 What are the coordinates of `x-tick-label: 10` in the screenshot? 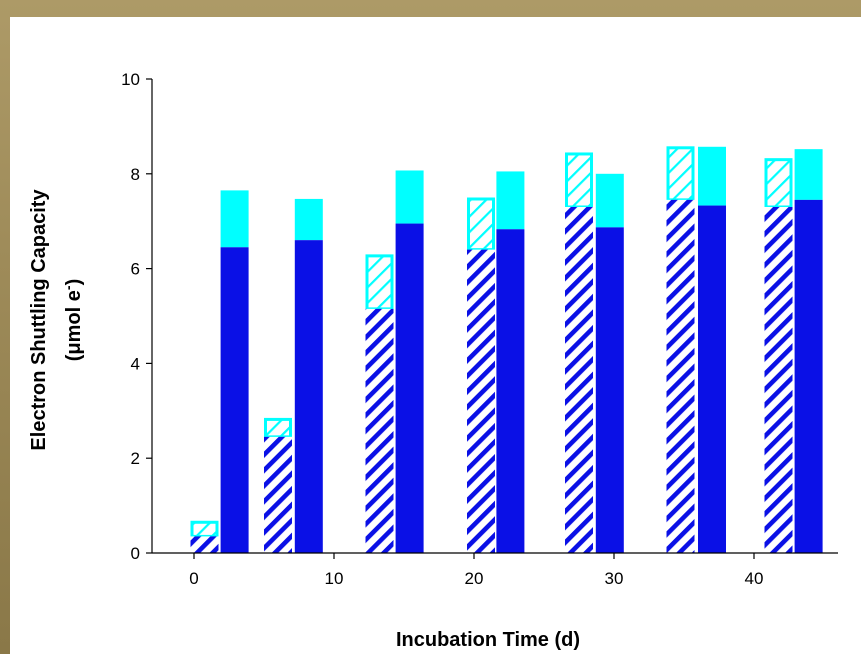 It's located at (334, 578).